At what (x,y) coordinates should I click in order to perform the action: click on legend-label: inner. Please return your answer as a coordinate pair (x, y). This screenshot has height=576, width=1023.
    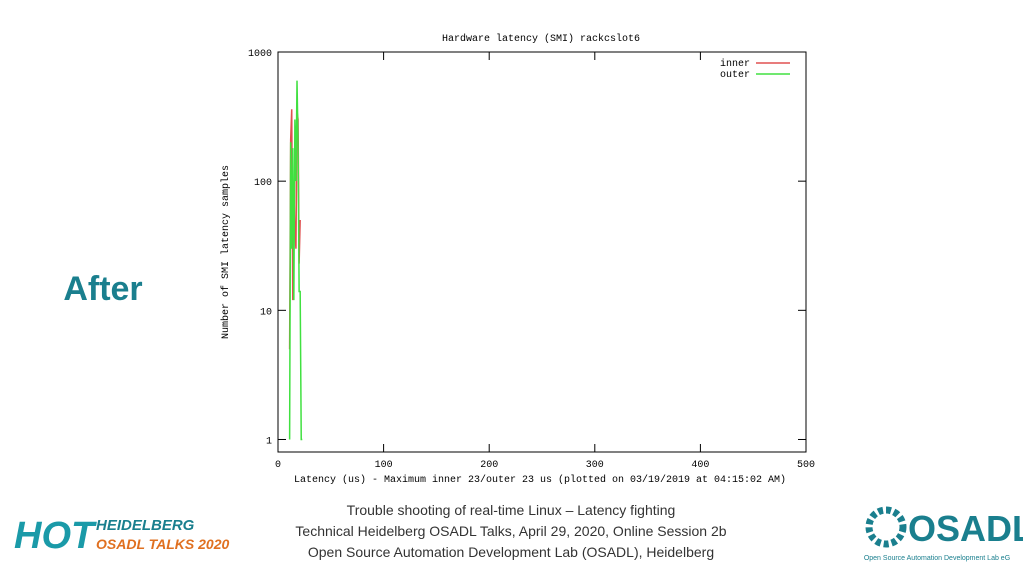
    Looking at the image, I should click on (735, 64).